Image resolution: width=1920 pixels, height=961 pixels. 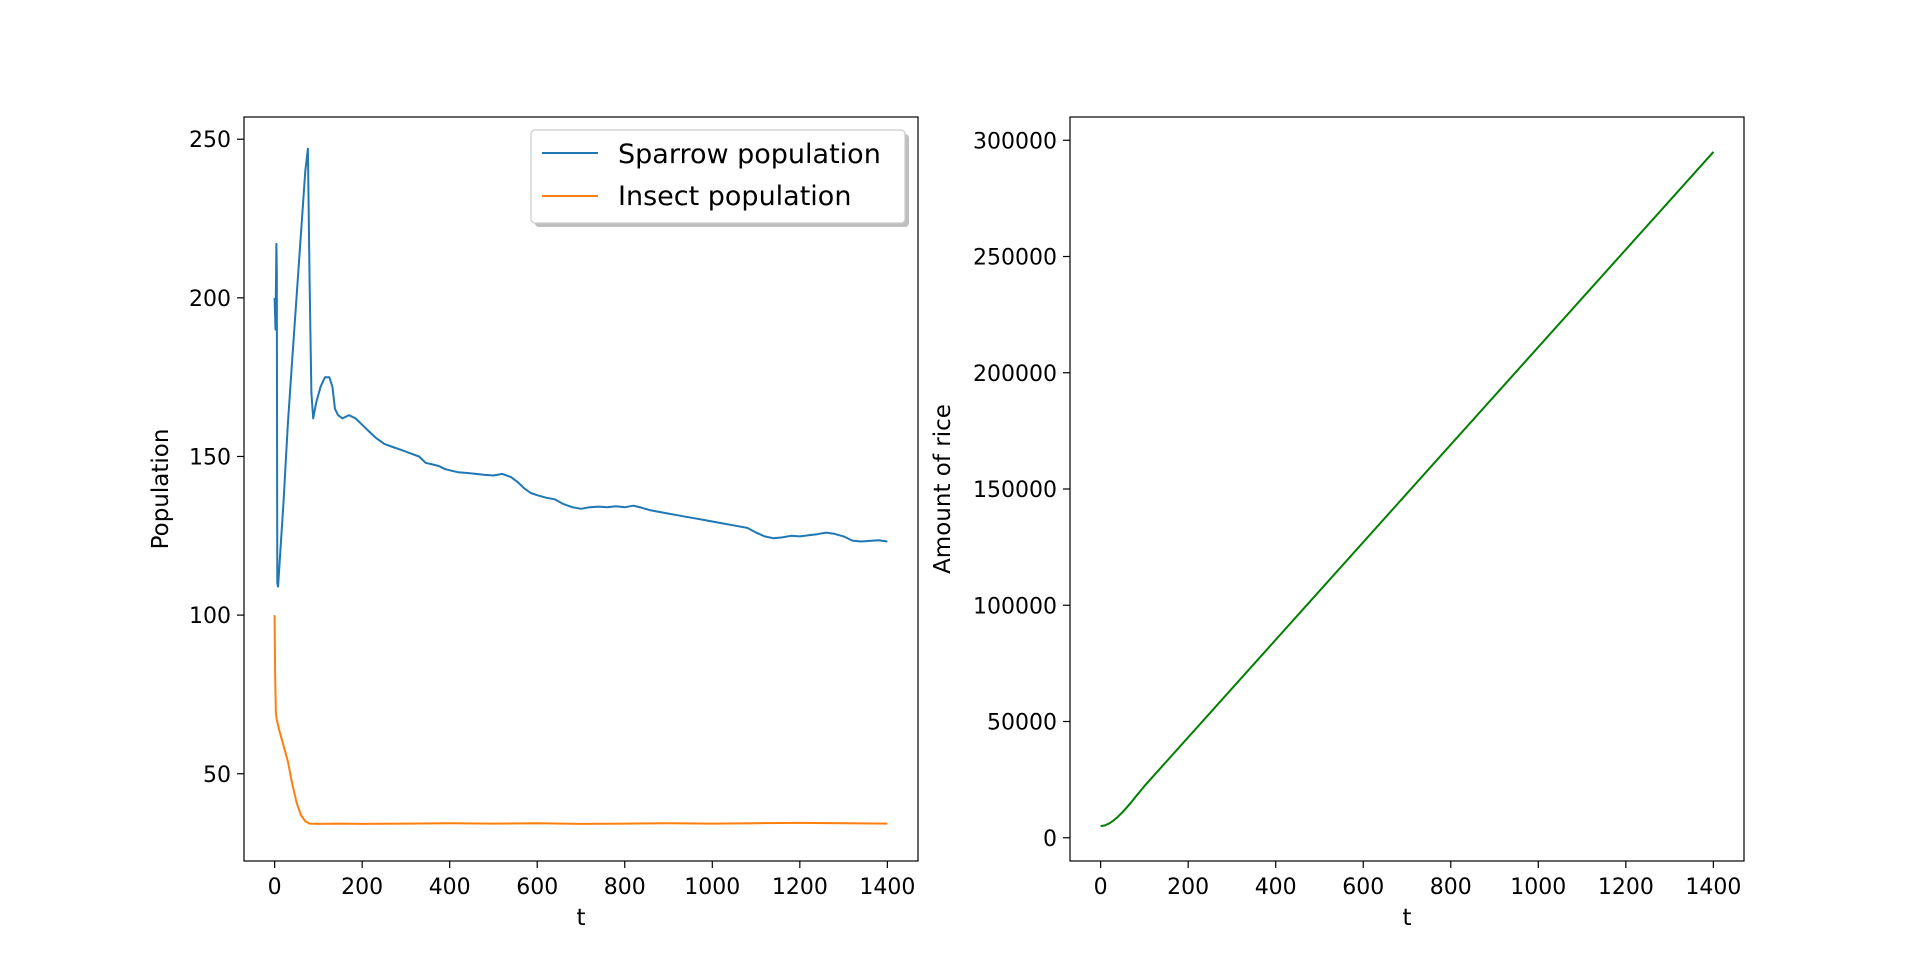 What do you see at coordinates (591, 880) in the screenshot?
I see `population-x-ticks: 0 200 400 600 800 1000 1200 1400` at bounding box center [591, 880].